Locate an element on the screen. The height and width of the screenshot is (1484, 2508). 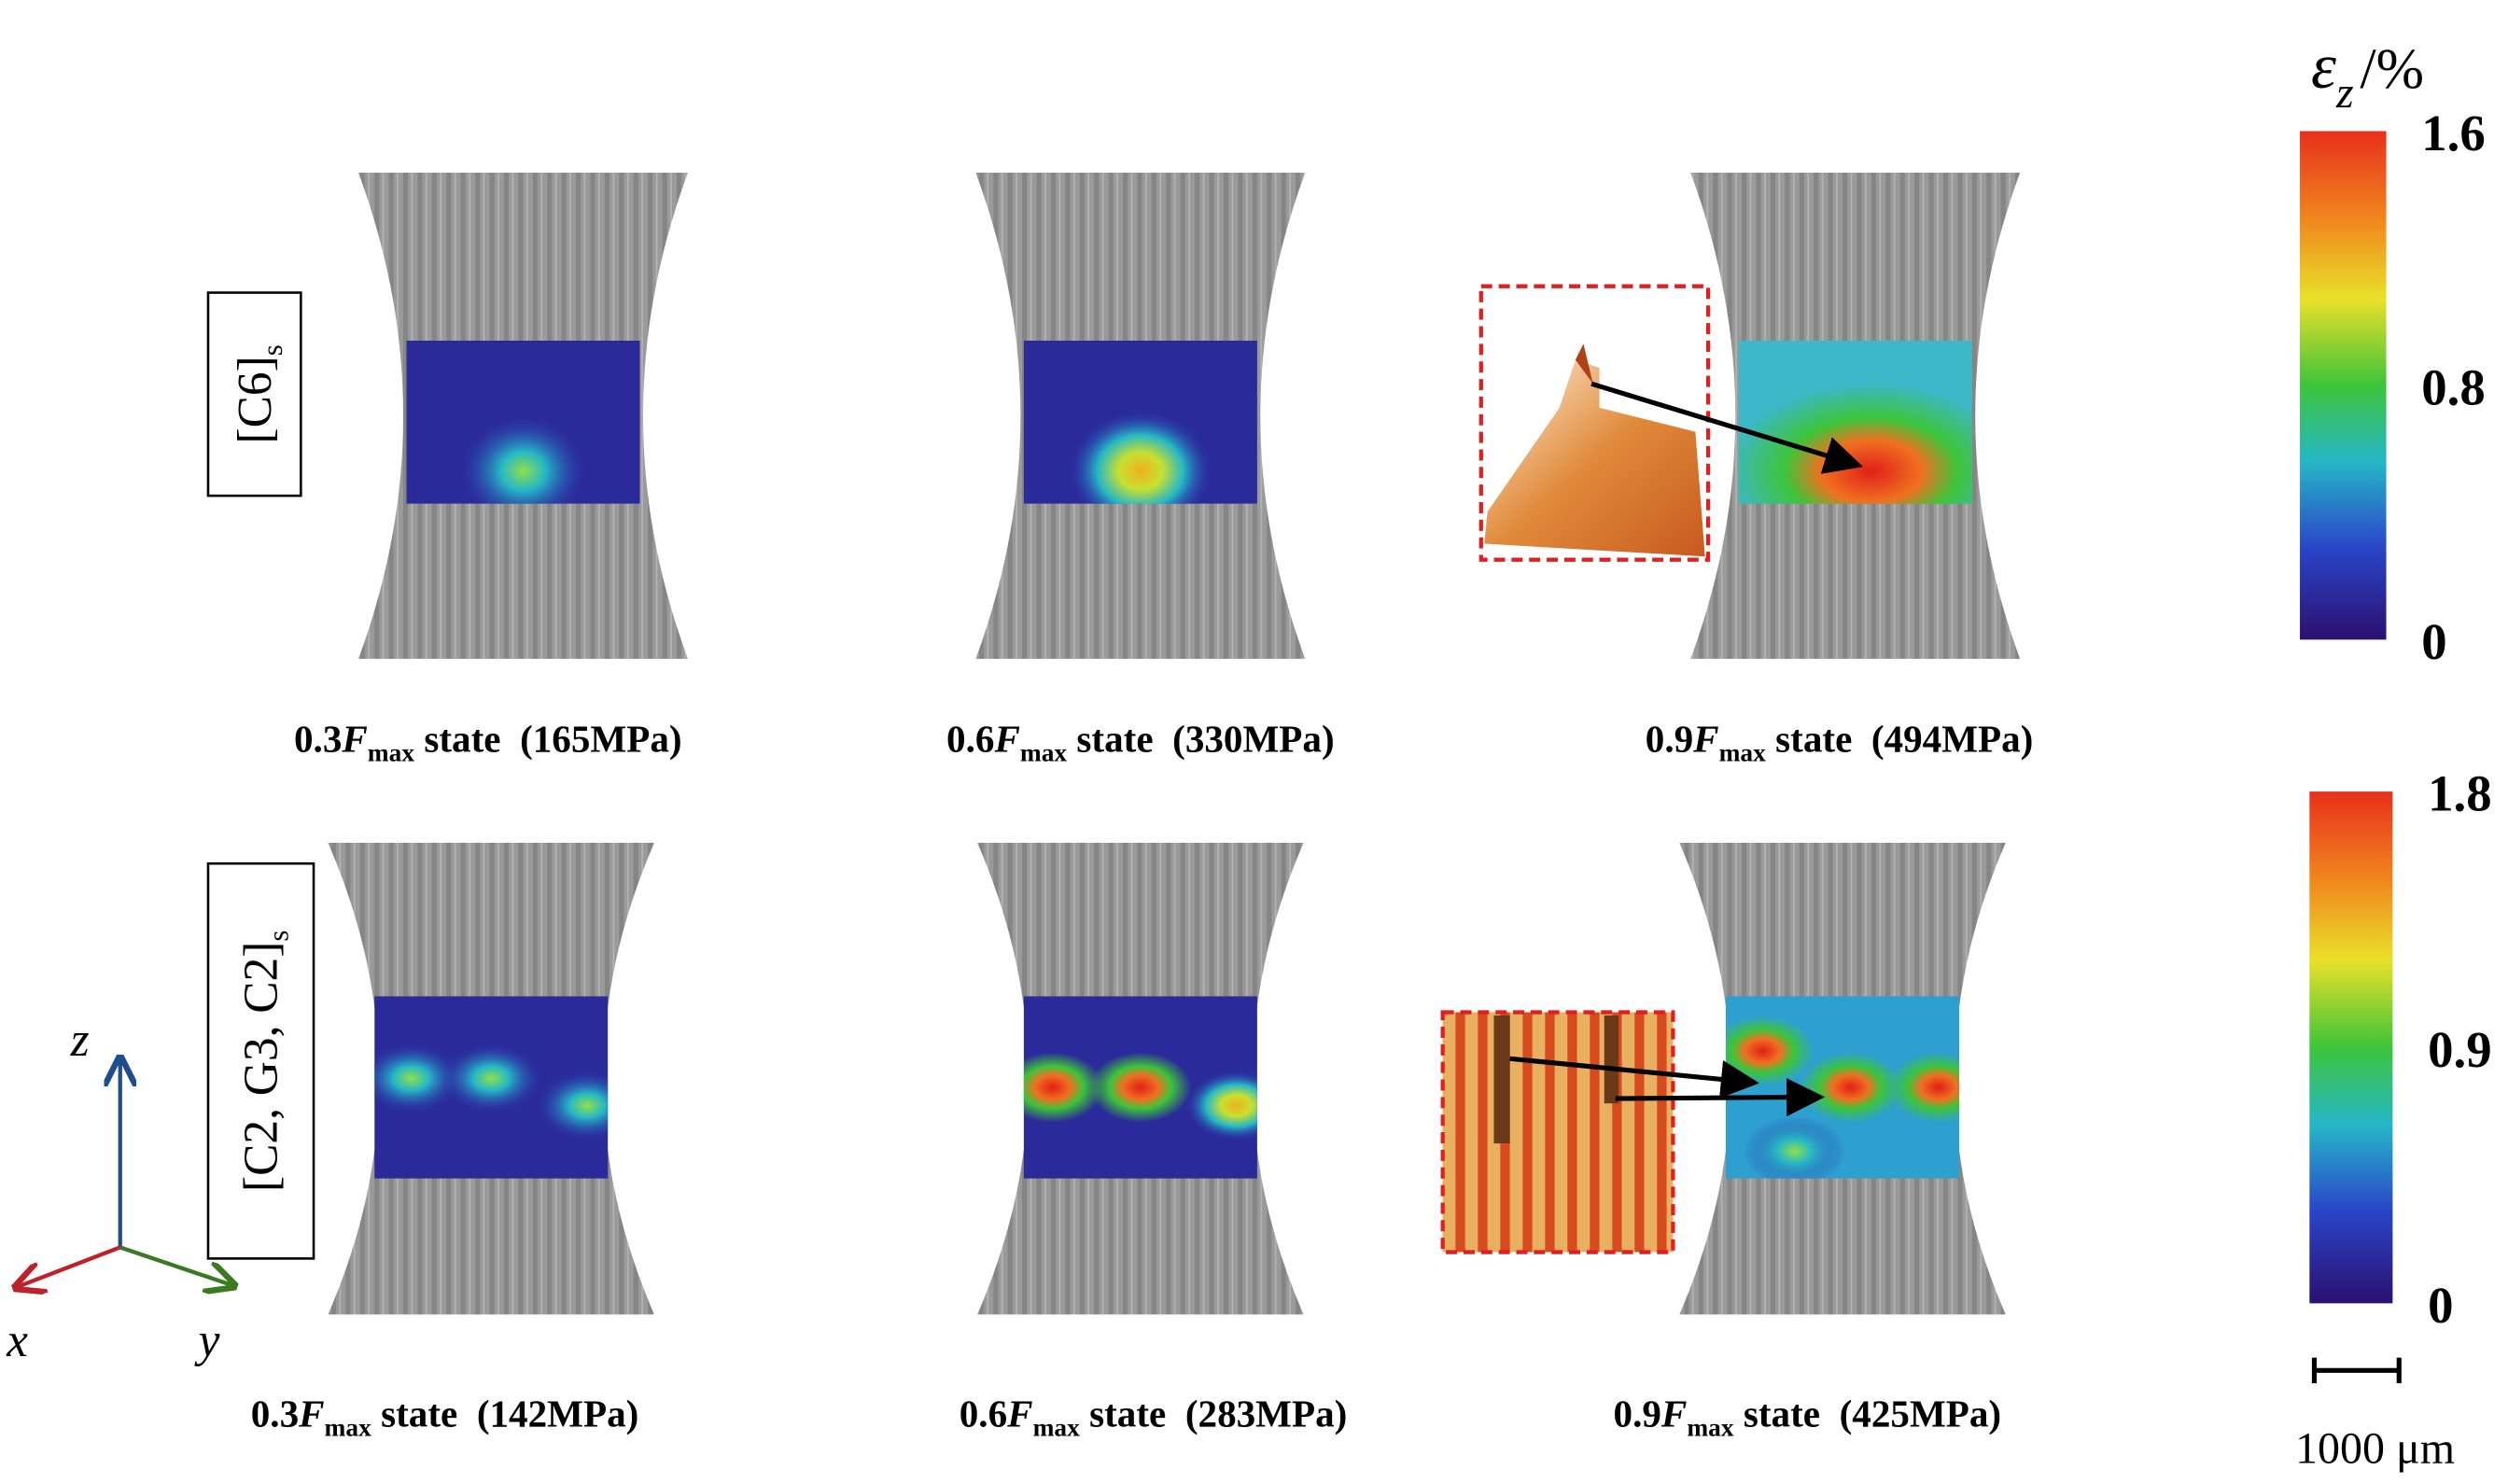
unit: /% is located at coordinates (2393, 69).